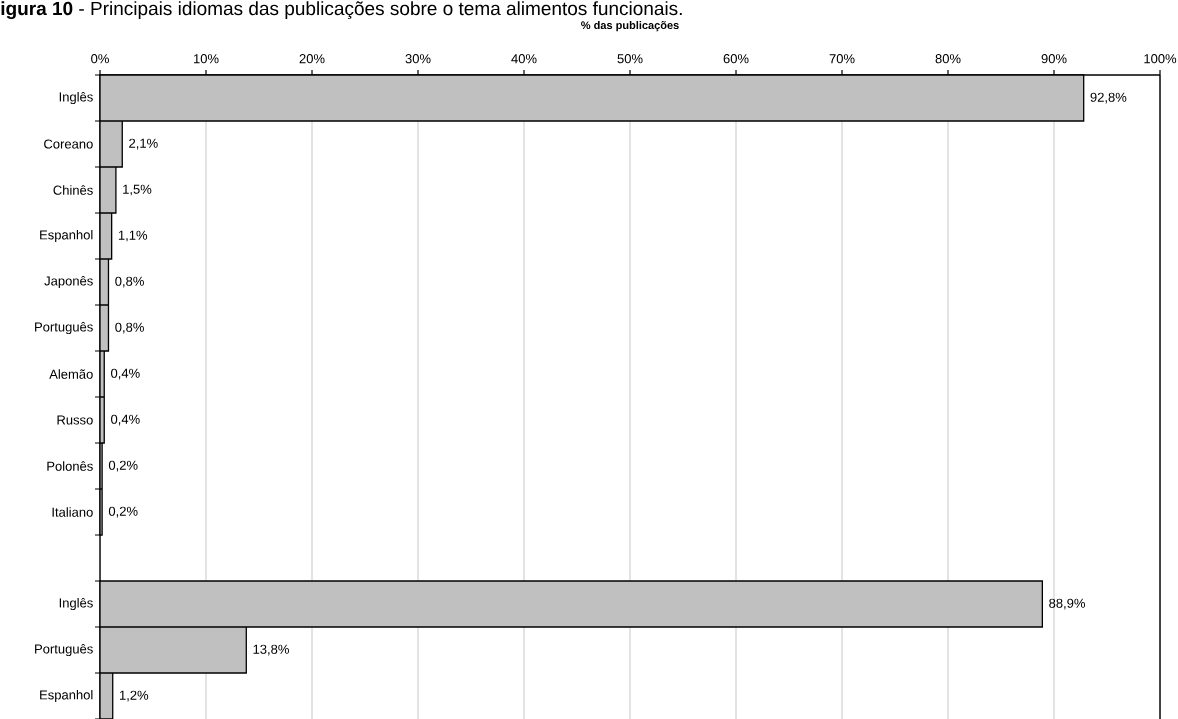  I want to click on x-tick-label: 40%, so click(524, 59).